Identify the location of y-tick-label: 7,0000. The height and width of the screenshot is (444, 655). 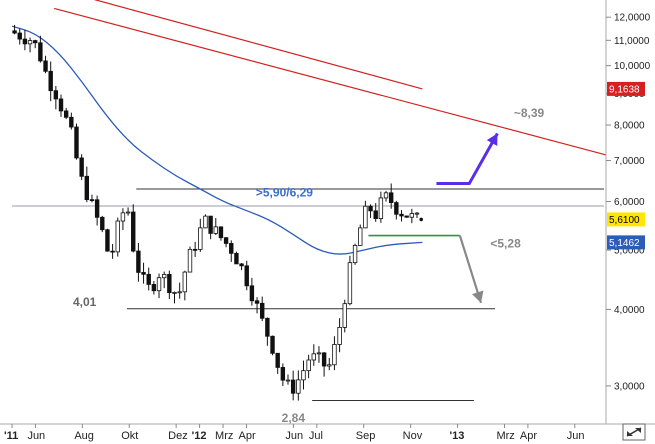
(629, 161).